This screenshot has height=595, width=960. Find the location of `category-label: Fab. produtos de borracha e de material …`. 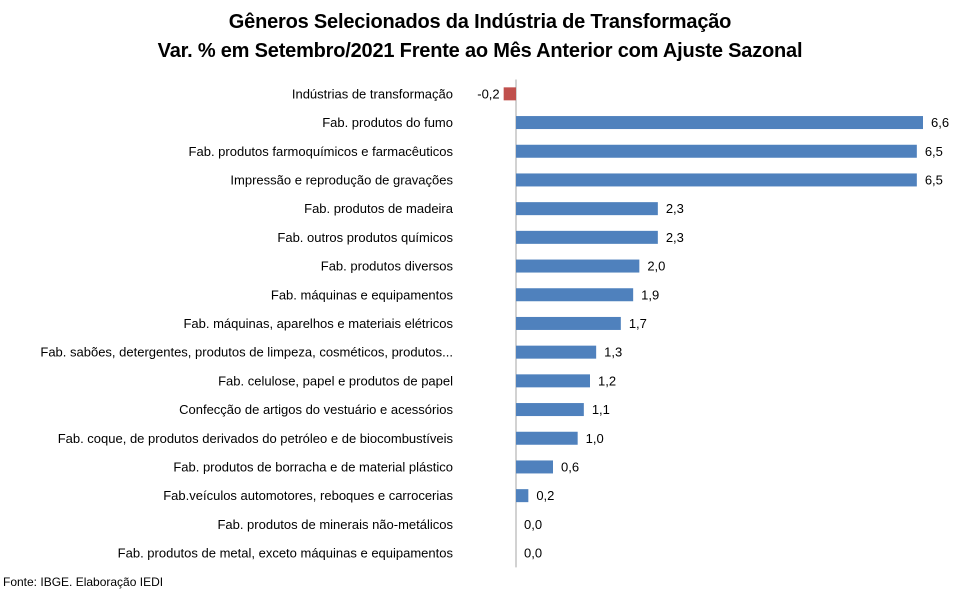

category-label: Fab. produtos de borracha e de material … is located at coordinates (313, 466).